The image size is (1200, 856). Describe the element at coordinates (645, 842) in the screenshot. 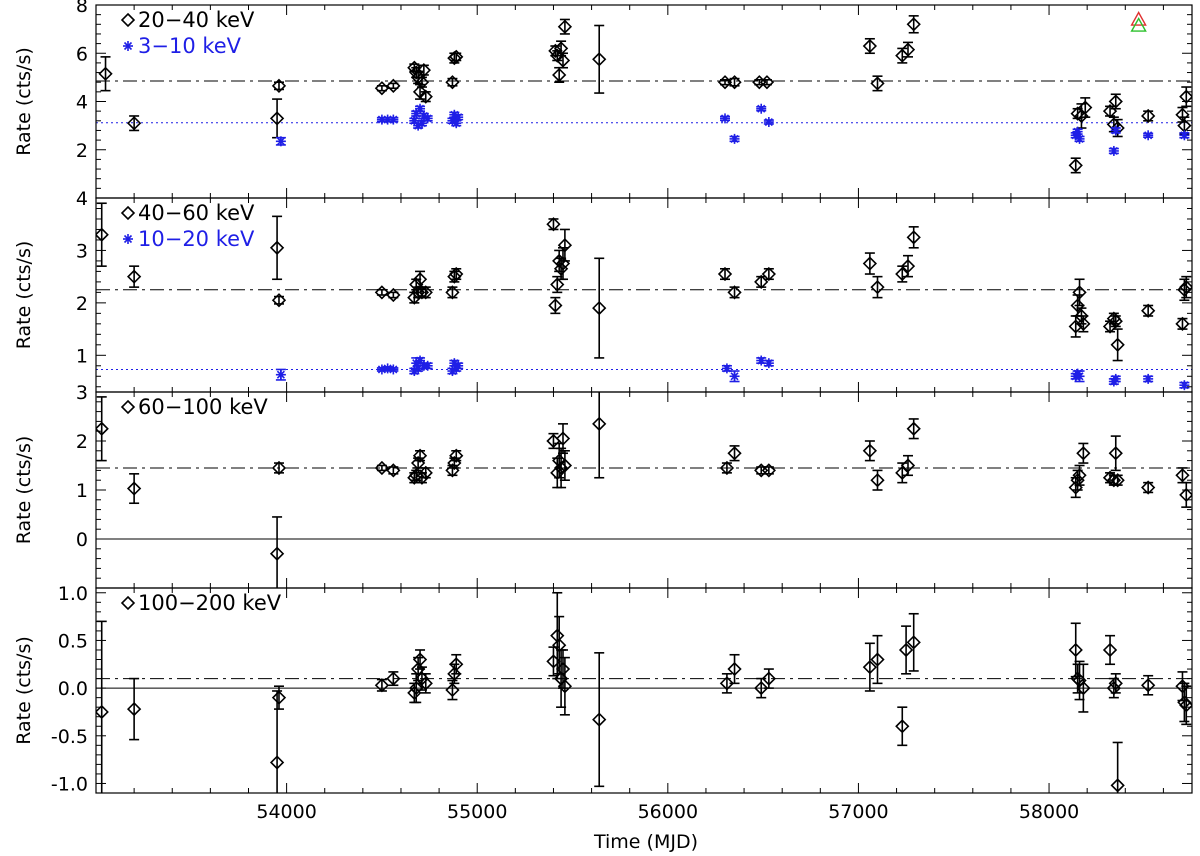

I see `x-axis-label: Time (MJD)` at that location.